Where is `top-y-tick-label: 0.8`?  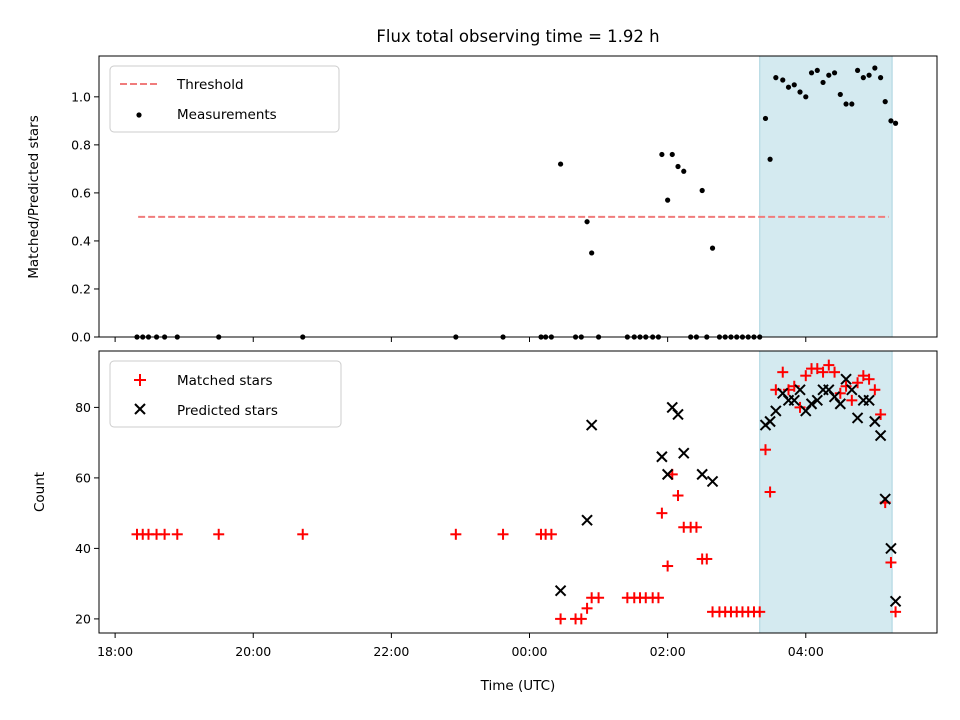
top-y-tick-label: 0.8 is located at coordinates (81, 144).